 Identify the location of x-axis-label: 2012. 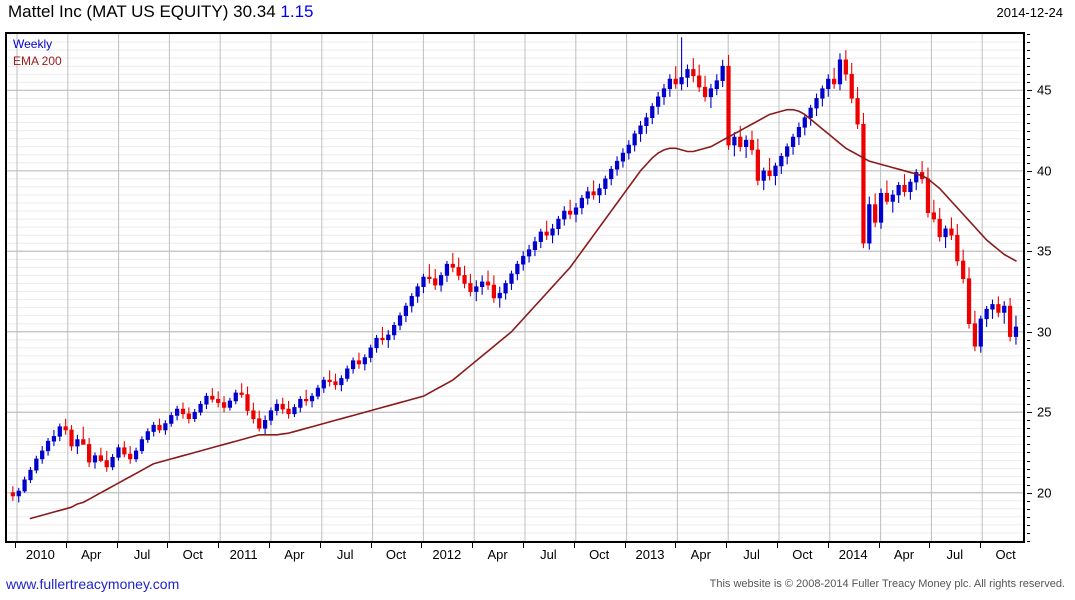
(447, 554).